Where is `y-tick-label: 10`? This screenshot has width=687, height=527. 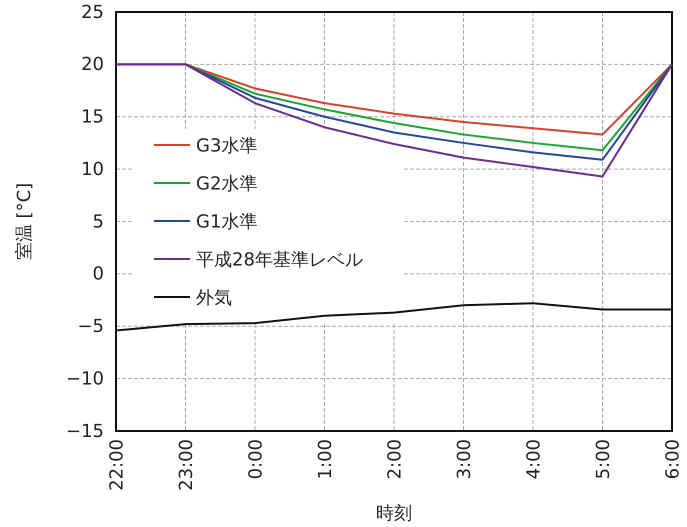
y-tick-label: 10 is located at coordinates (92, 169).